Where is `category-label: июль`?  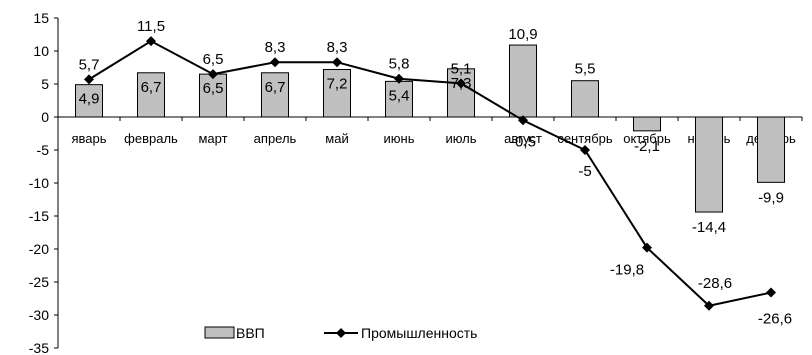
category-label: июль is located at coordinates (460, 138).